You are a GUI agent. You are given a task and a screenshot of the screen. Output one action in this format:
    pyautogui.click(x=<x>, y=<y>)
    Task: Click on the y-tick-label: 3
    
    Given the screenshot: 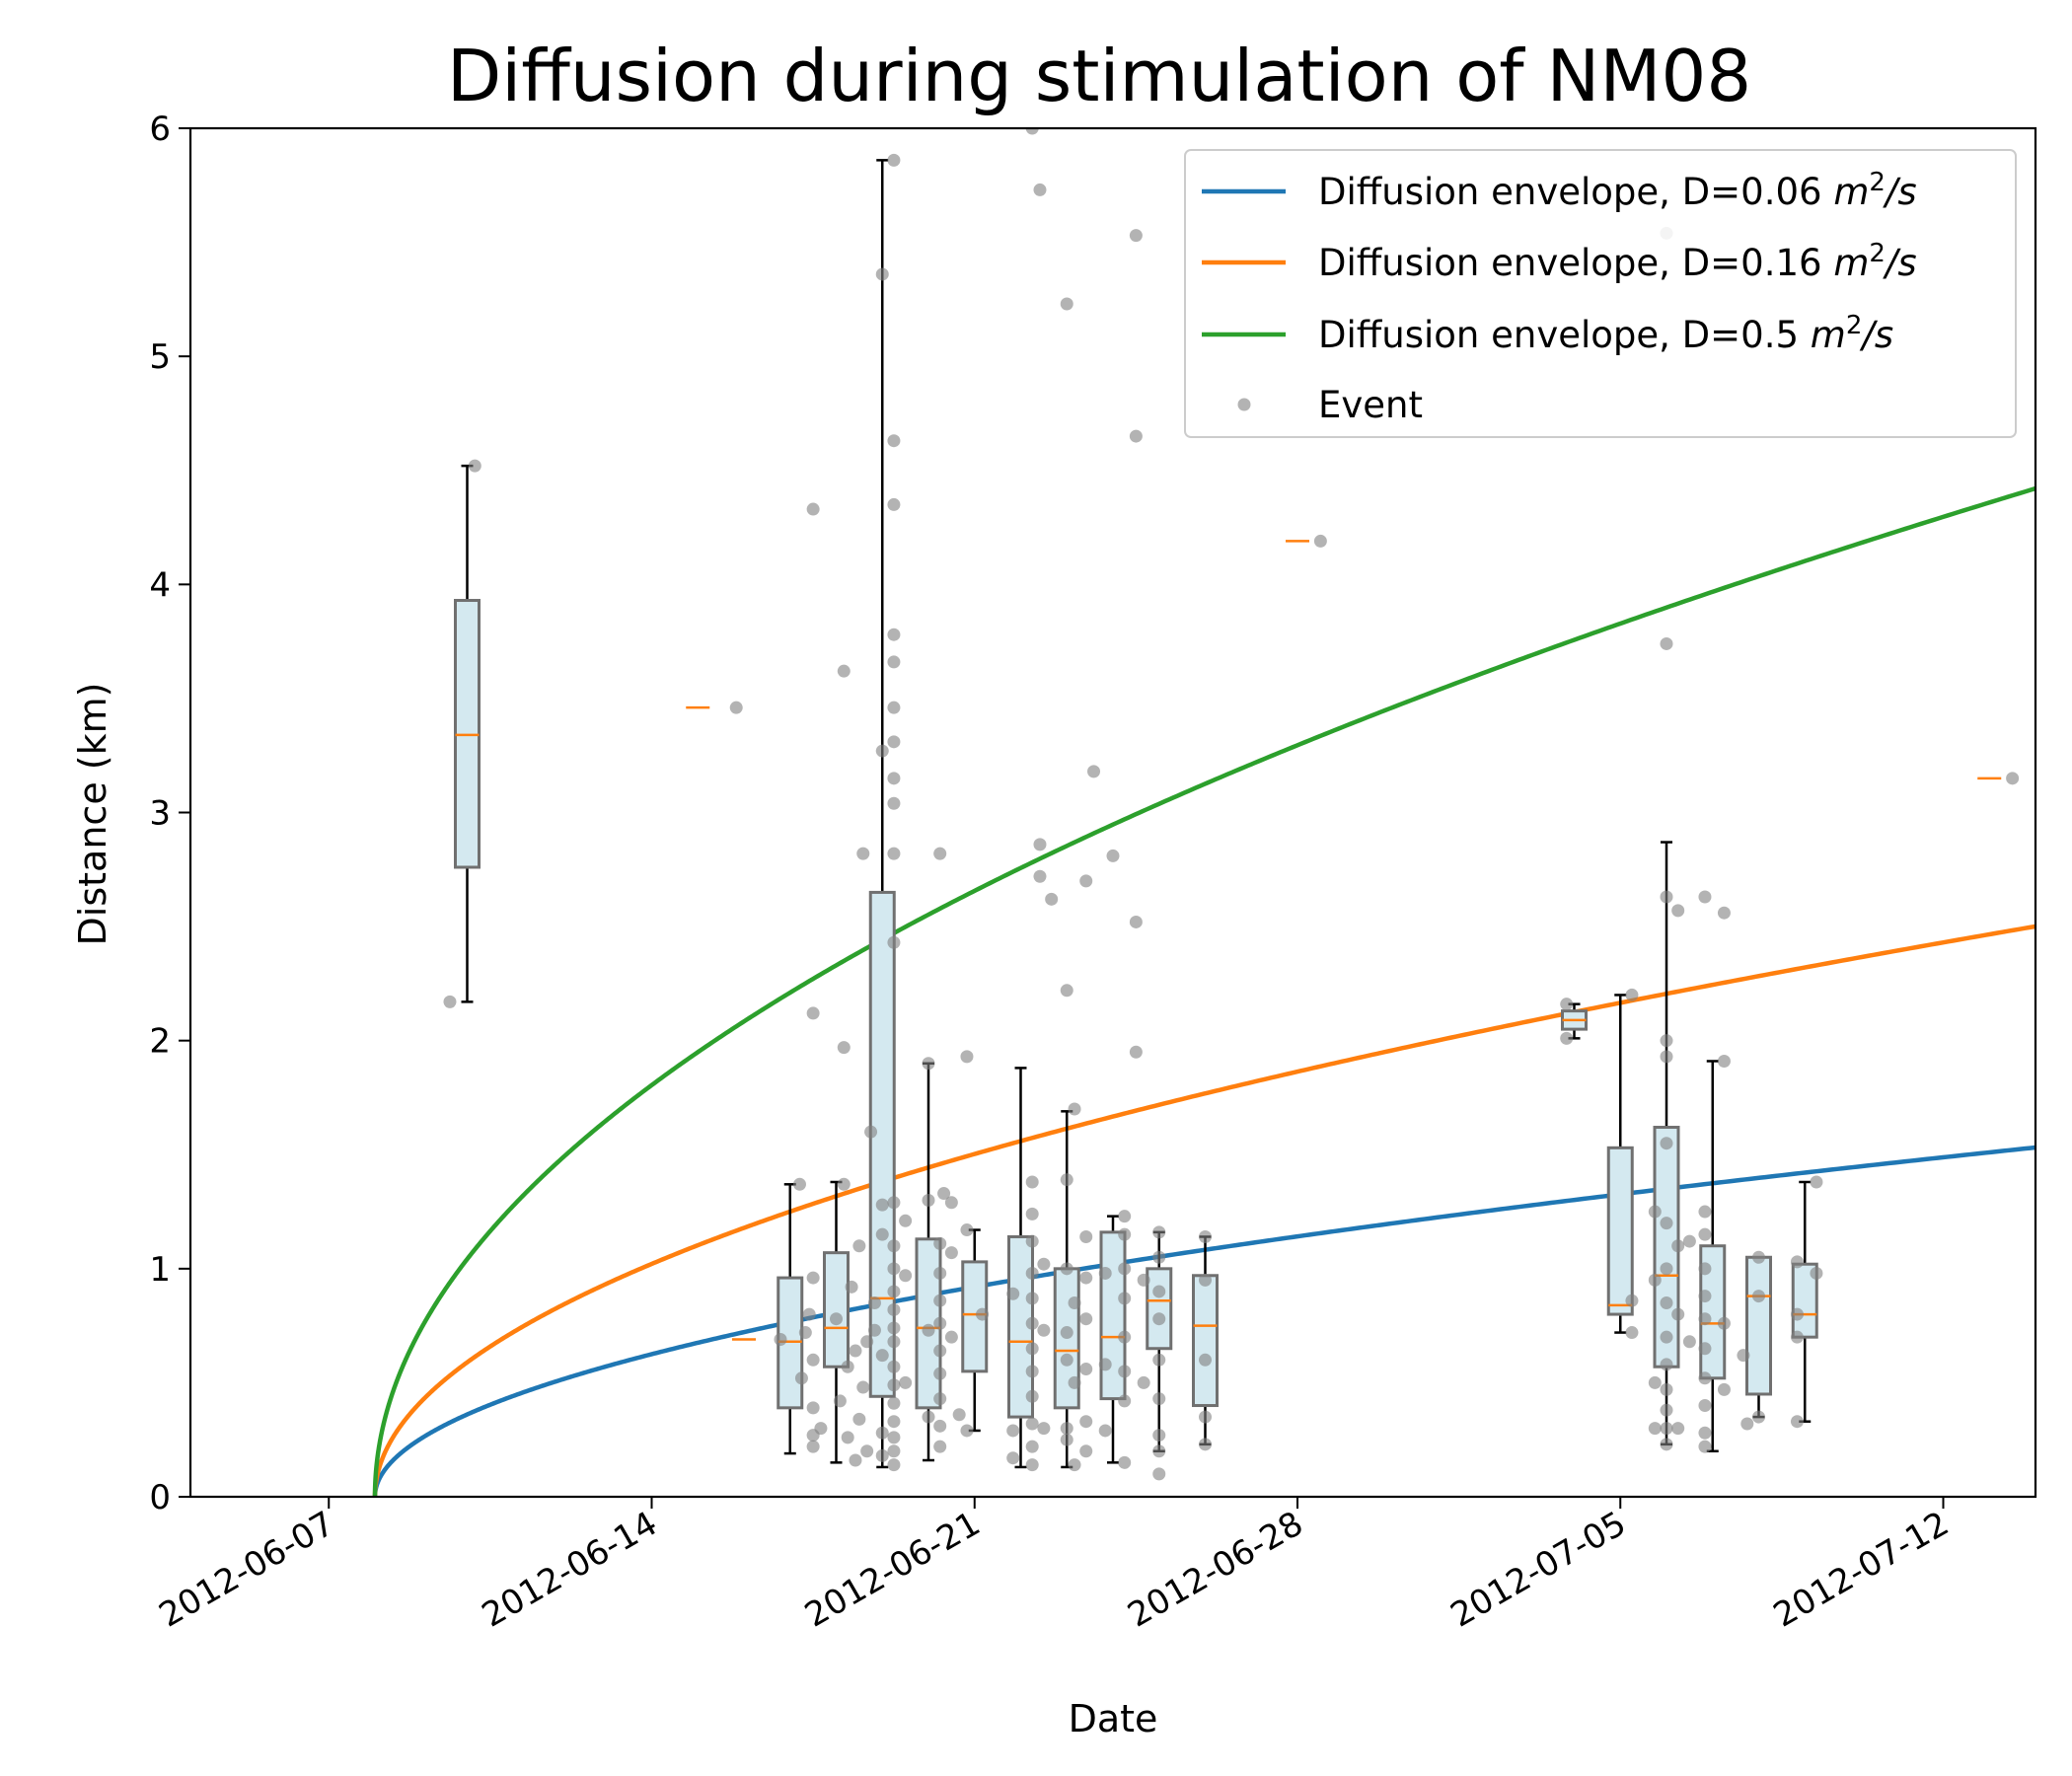 What is the action you would take?
    pyautogui.click(x=160, y=814)
    